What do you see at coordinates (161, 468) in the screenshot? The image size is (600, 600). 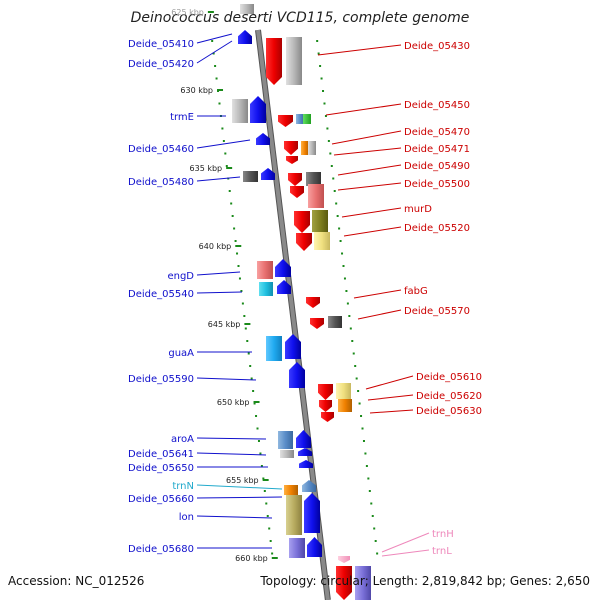 I see `gene-label: Deide_05650` at bounding box center [161, 468].